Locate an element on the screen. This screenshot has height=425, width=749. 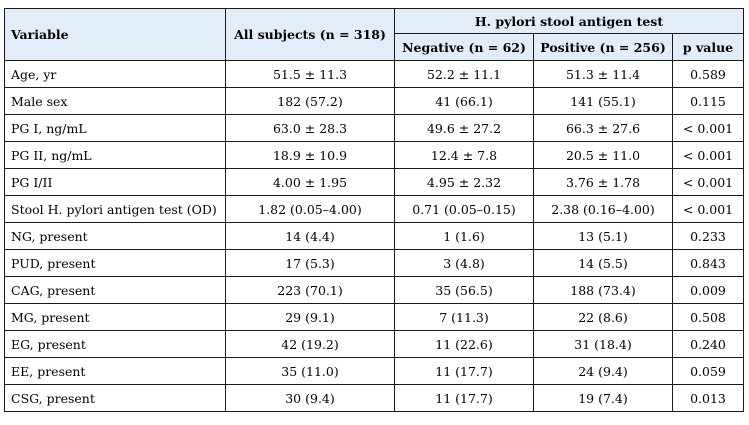
cell-negative: 11 (22.6) is located at coordinates (464, 344).